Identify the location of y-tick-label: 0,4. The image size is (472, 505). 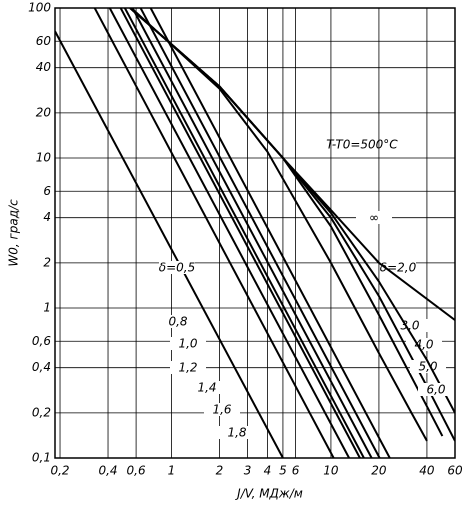
(41, 367).